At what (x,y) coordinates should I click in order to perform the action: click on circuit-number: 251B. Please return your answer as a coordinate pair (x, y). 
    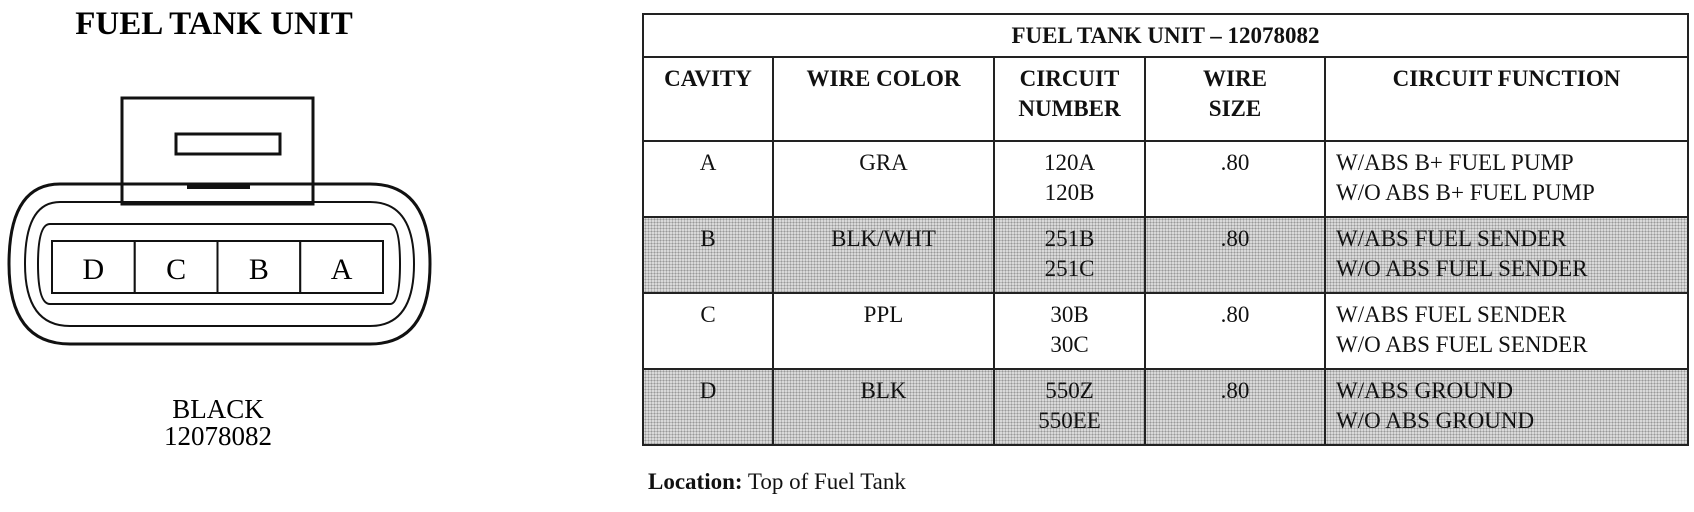
    Looking at the image, I should click on (1069, 238).